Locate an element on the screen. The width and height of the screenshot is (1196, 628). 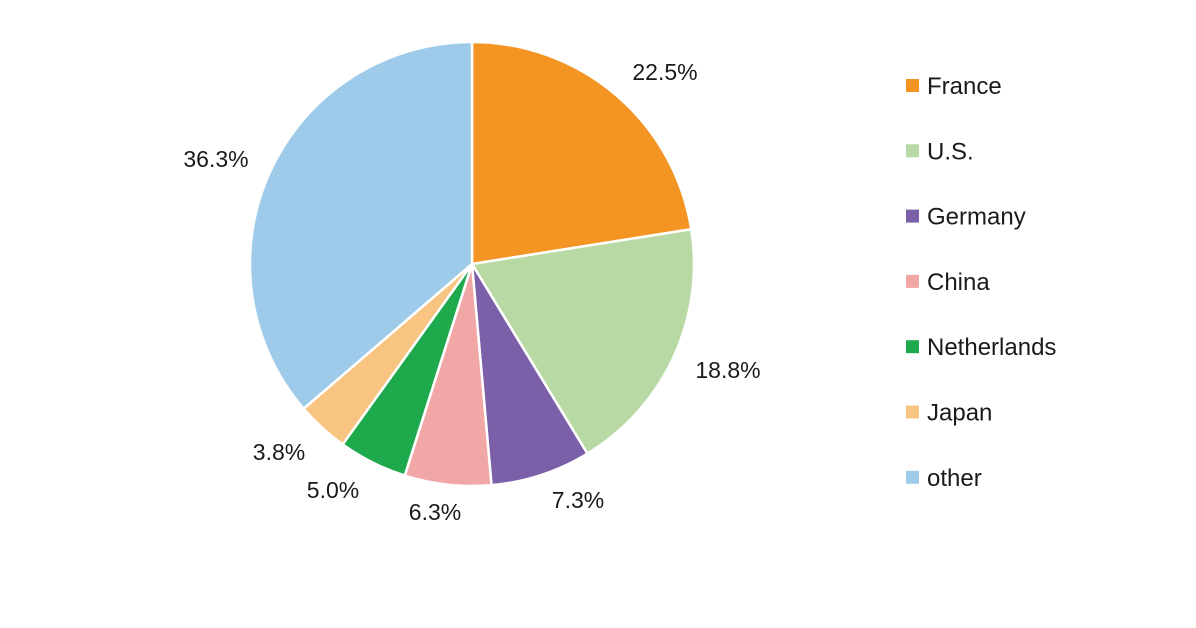
legend-item-japan: Japan is located at coordinates (949, 413).